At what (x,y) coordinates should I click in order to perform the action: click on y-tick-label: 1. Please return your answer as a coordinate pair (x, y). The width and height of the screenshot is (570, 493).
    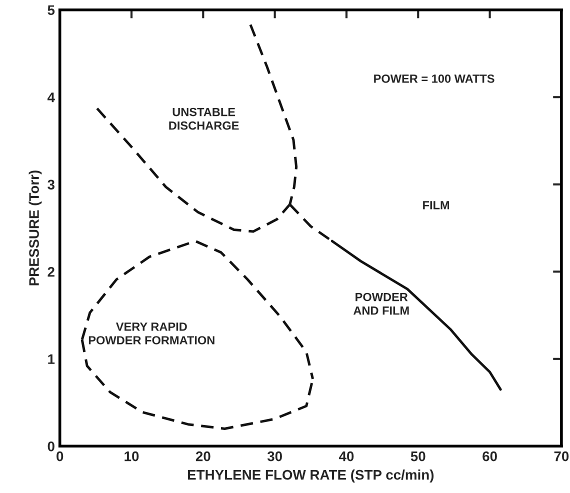
    Looking at the image, I should click on (51, 359).